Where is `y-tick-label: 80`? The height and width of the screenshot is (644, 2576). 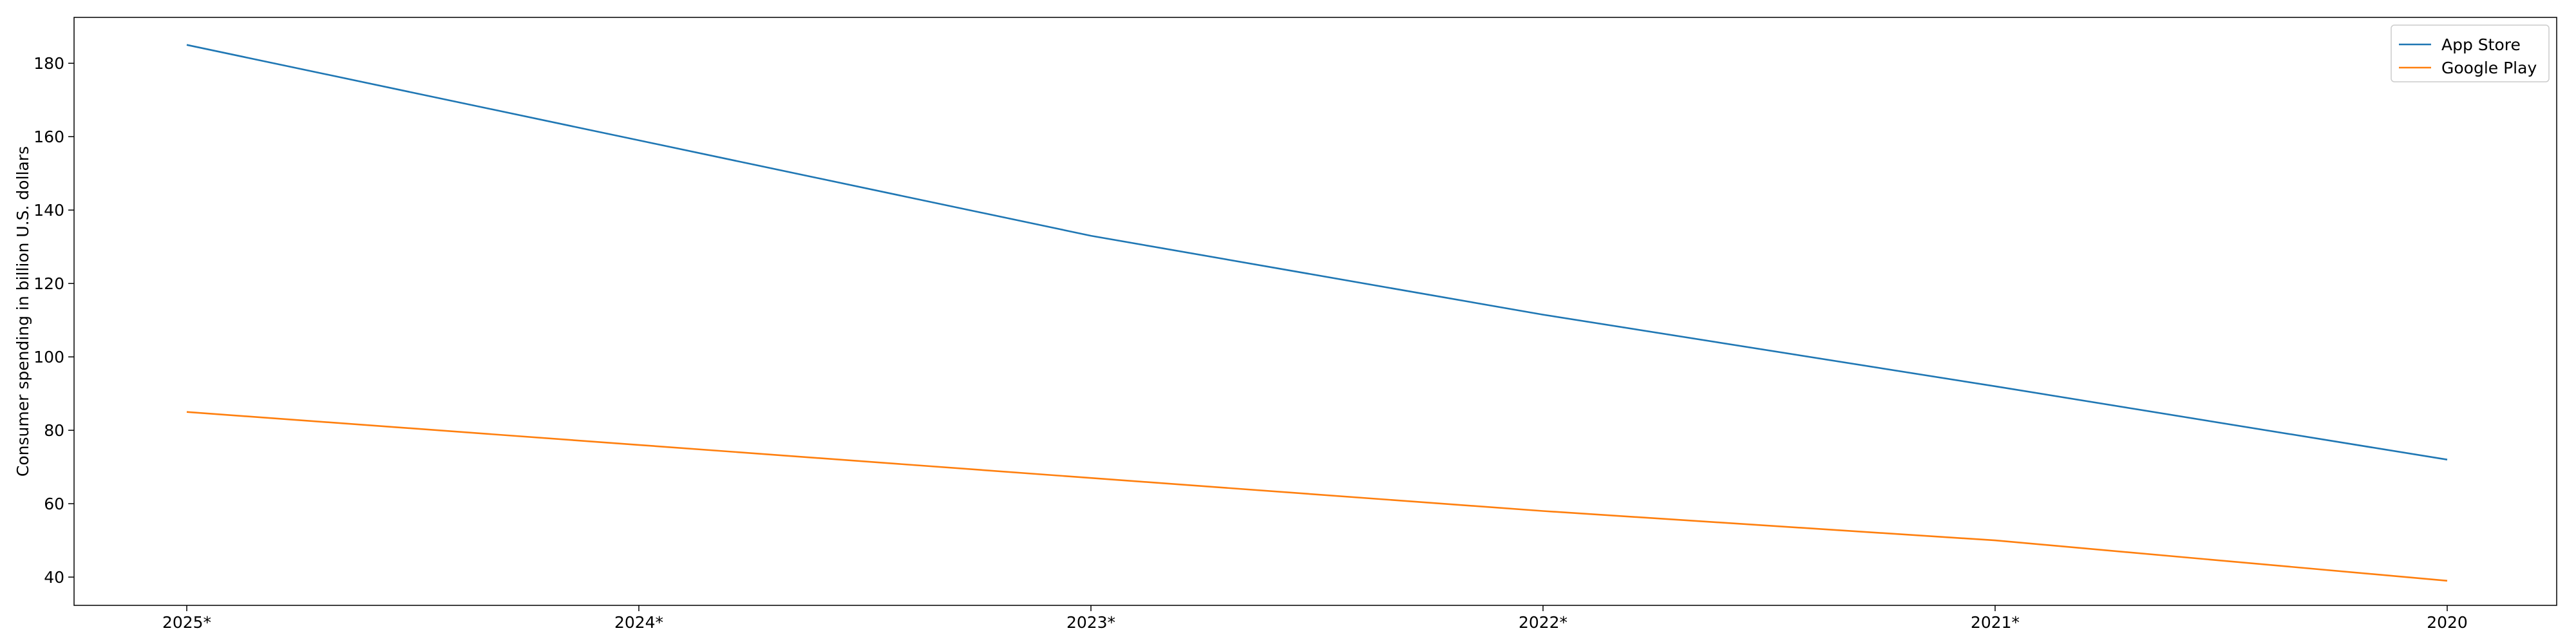
y-tick-label: 80 is located at coordinates (54, 431).